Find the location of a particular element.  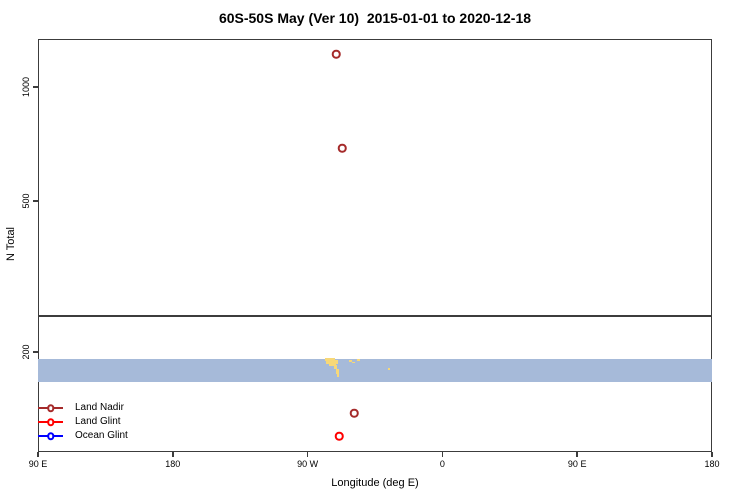

x-tick-label: 0 is located at coordinates (442, 464).